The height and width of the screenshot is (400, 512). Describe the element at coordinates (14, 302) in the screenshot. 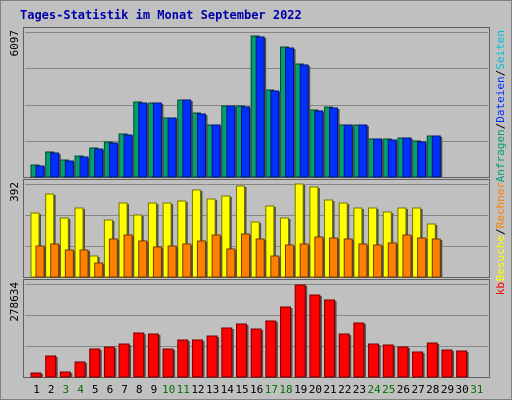

I see `panel-kb-max-label: 278634` at that location.